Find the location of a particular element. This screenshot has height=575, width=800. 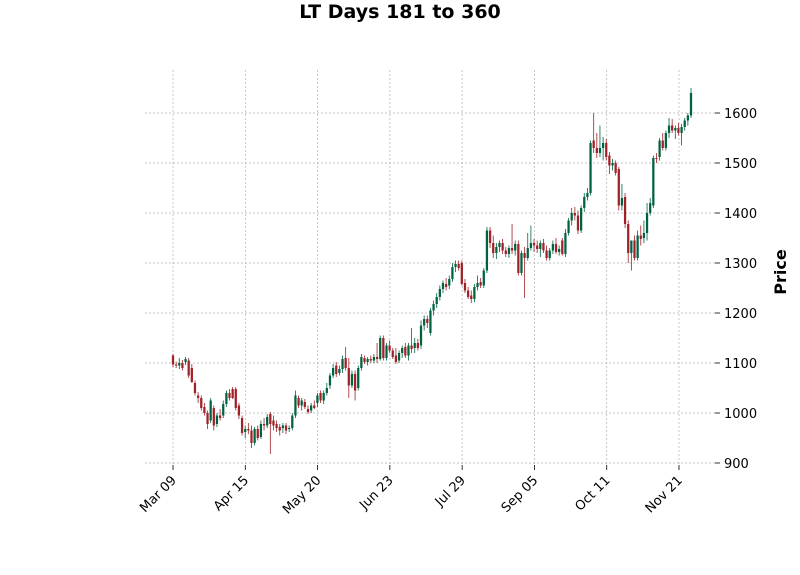

x-tick-label: Oct 11 is located at coordinates (592, 493).